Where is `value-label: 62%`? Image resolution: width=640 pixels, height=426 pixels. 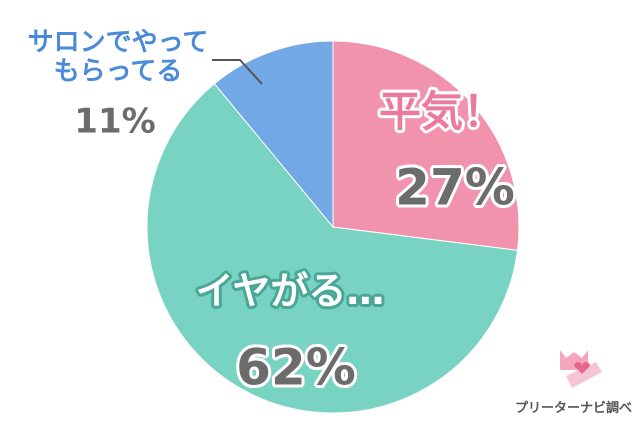 value-label: 62% is located at coordinates (296, 367).